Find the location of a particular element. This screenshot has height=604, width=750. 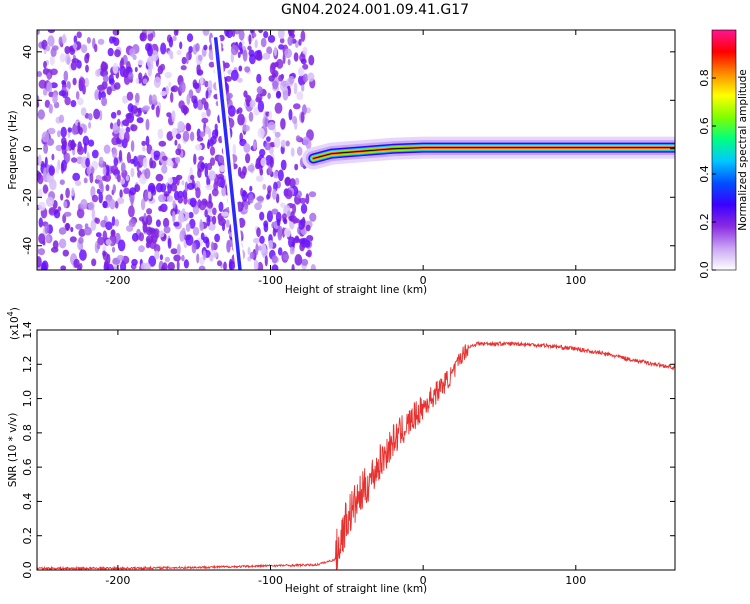

colorbar-gradient is located at coordinates (724, 150).